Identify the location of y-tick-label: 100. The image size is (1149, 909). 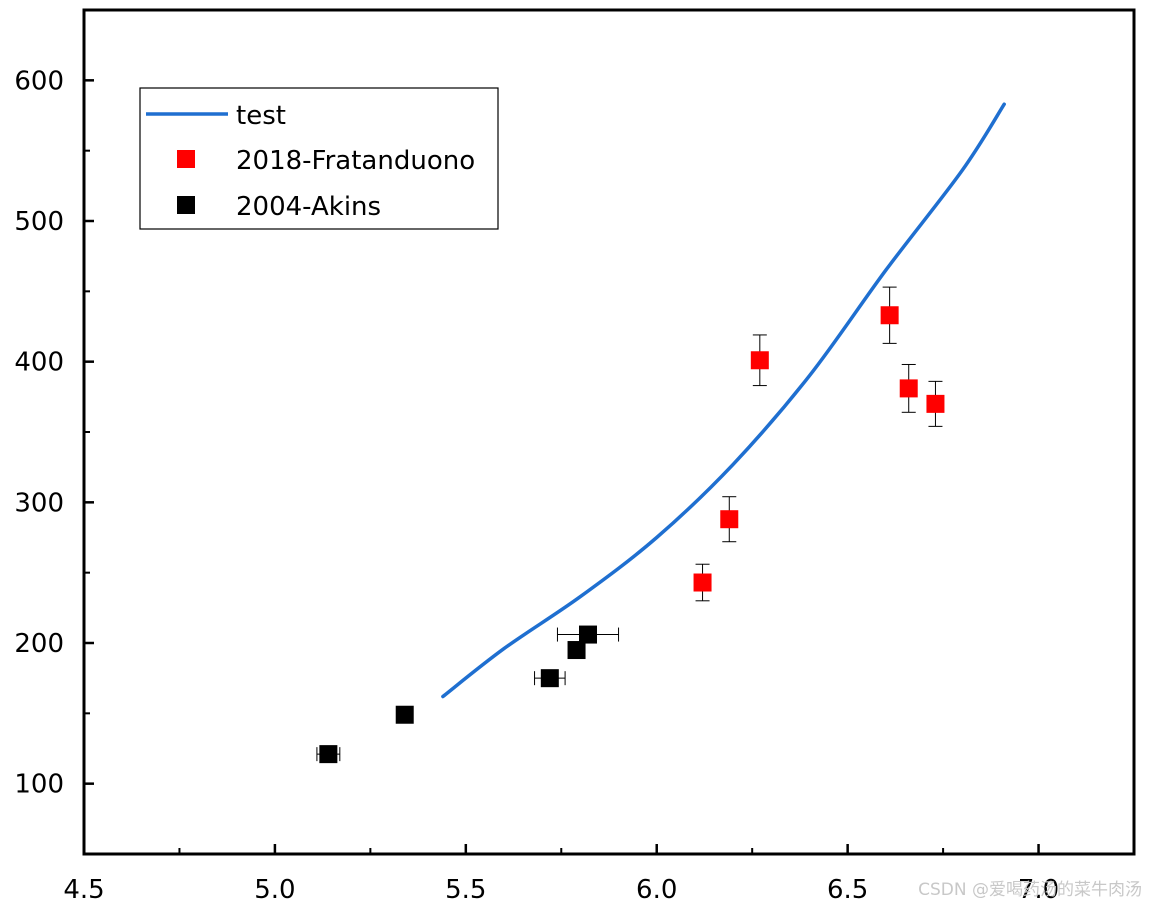
(39, 785).